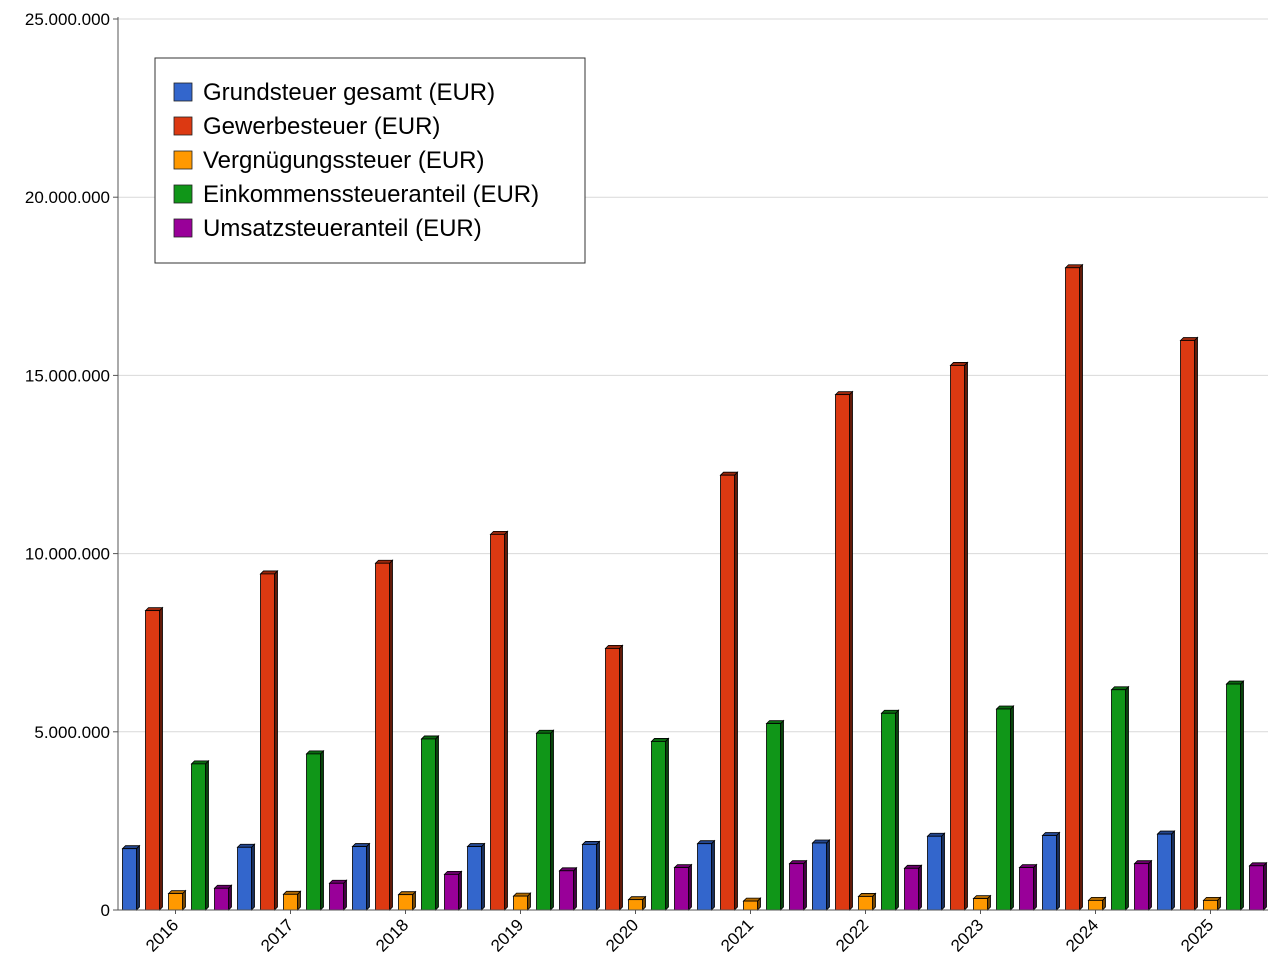  What do you see at coordinates (67, 375) in the screenshot?
I see `y-tick-label: 15.000.000` at bounding box center [67, 375].